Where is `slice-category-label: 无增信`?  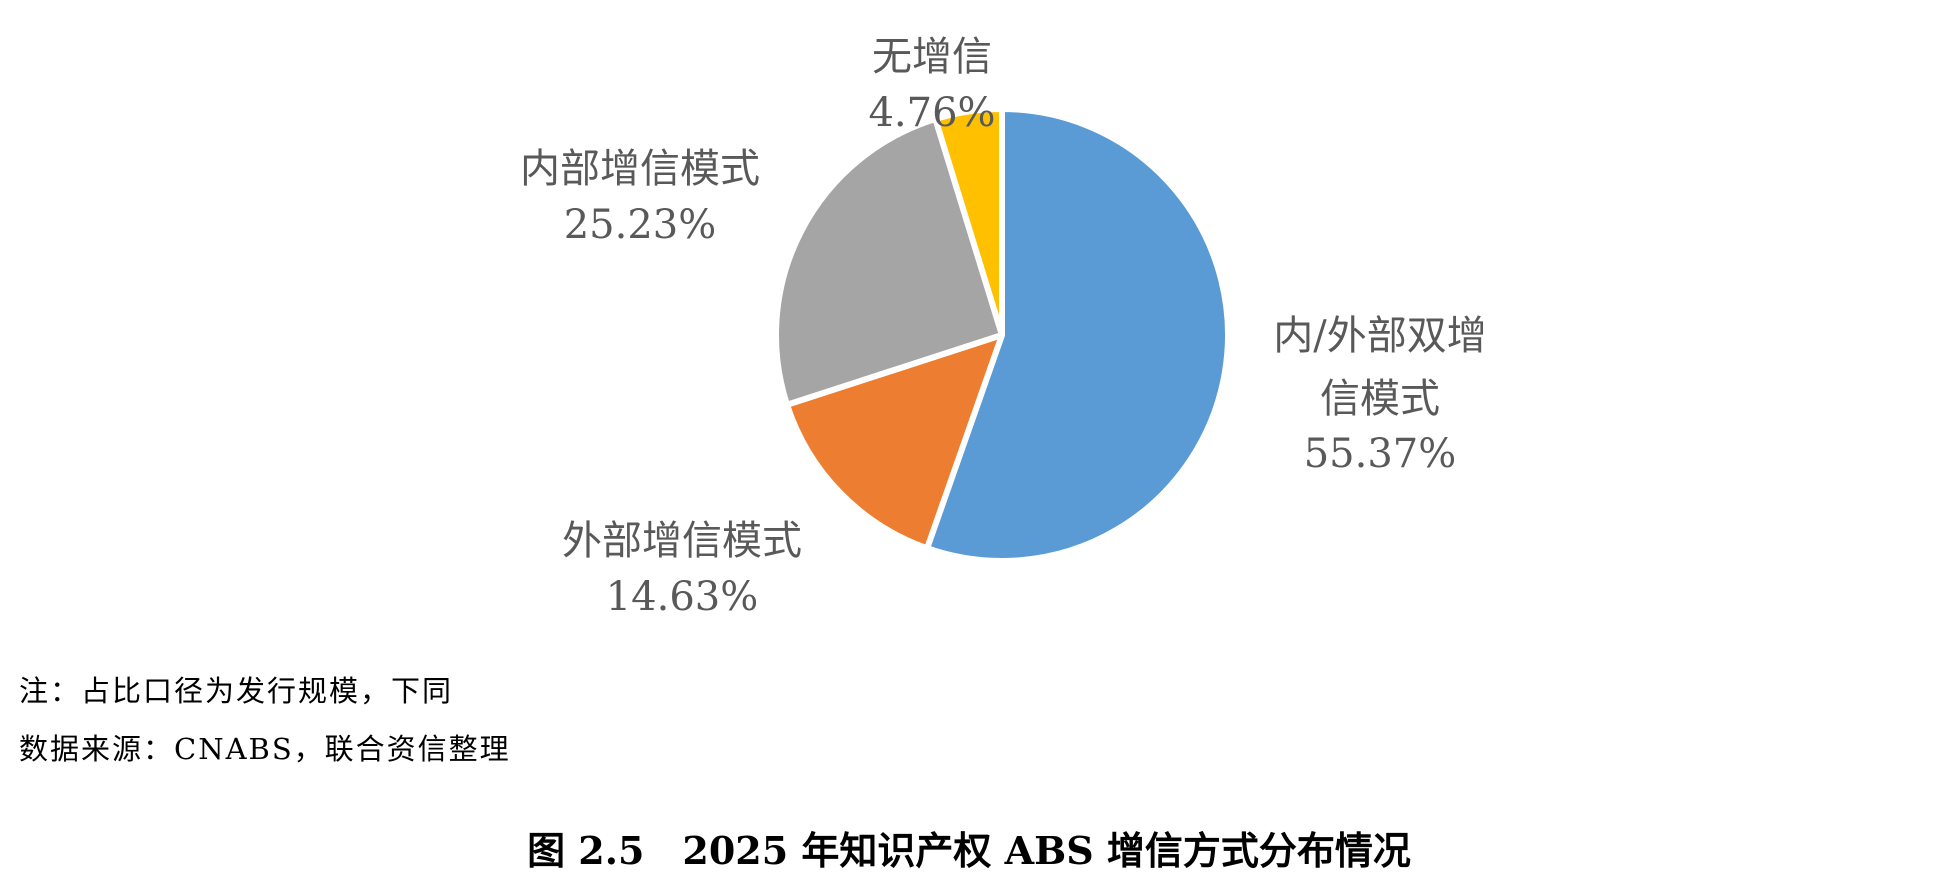
slice-category-label: 无增信 is located at coordinates (932, 57).